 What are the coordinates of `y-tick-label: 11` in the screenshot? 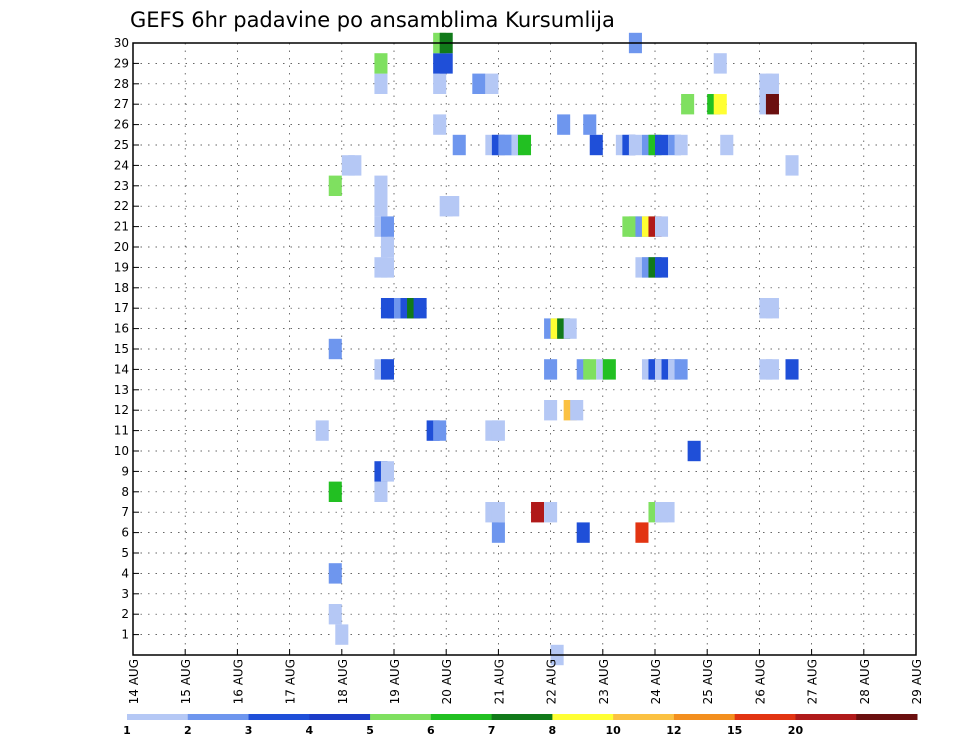 It's located at (121, 431).